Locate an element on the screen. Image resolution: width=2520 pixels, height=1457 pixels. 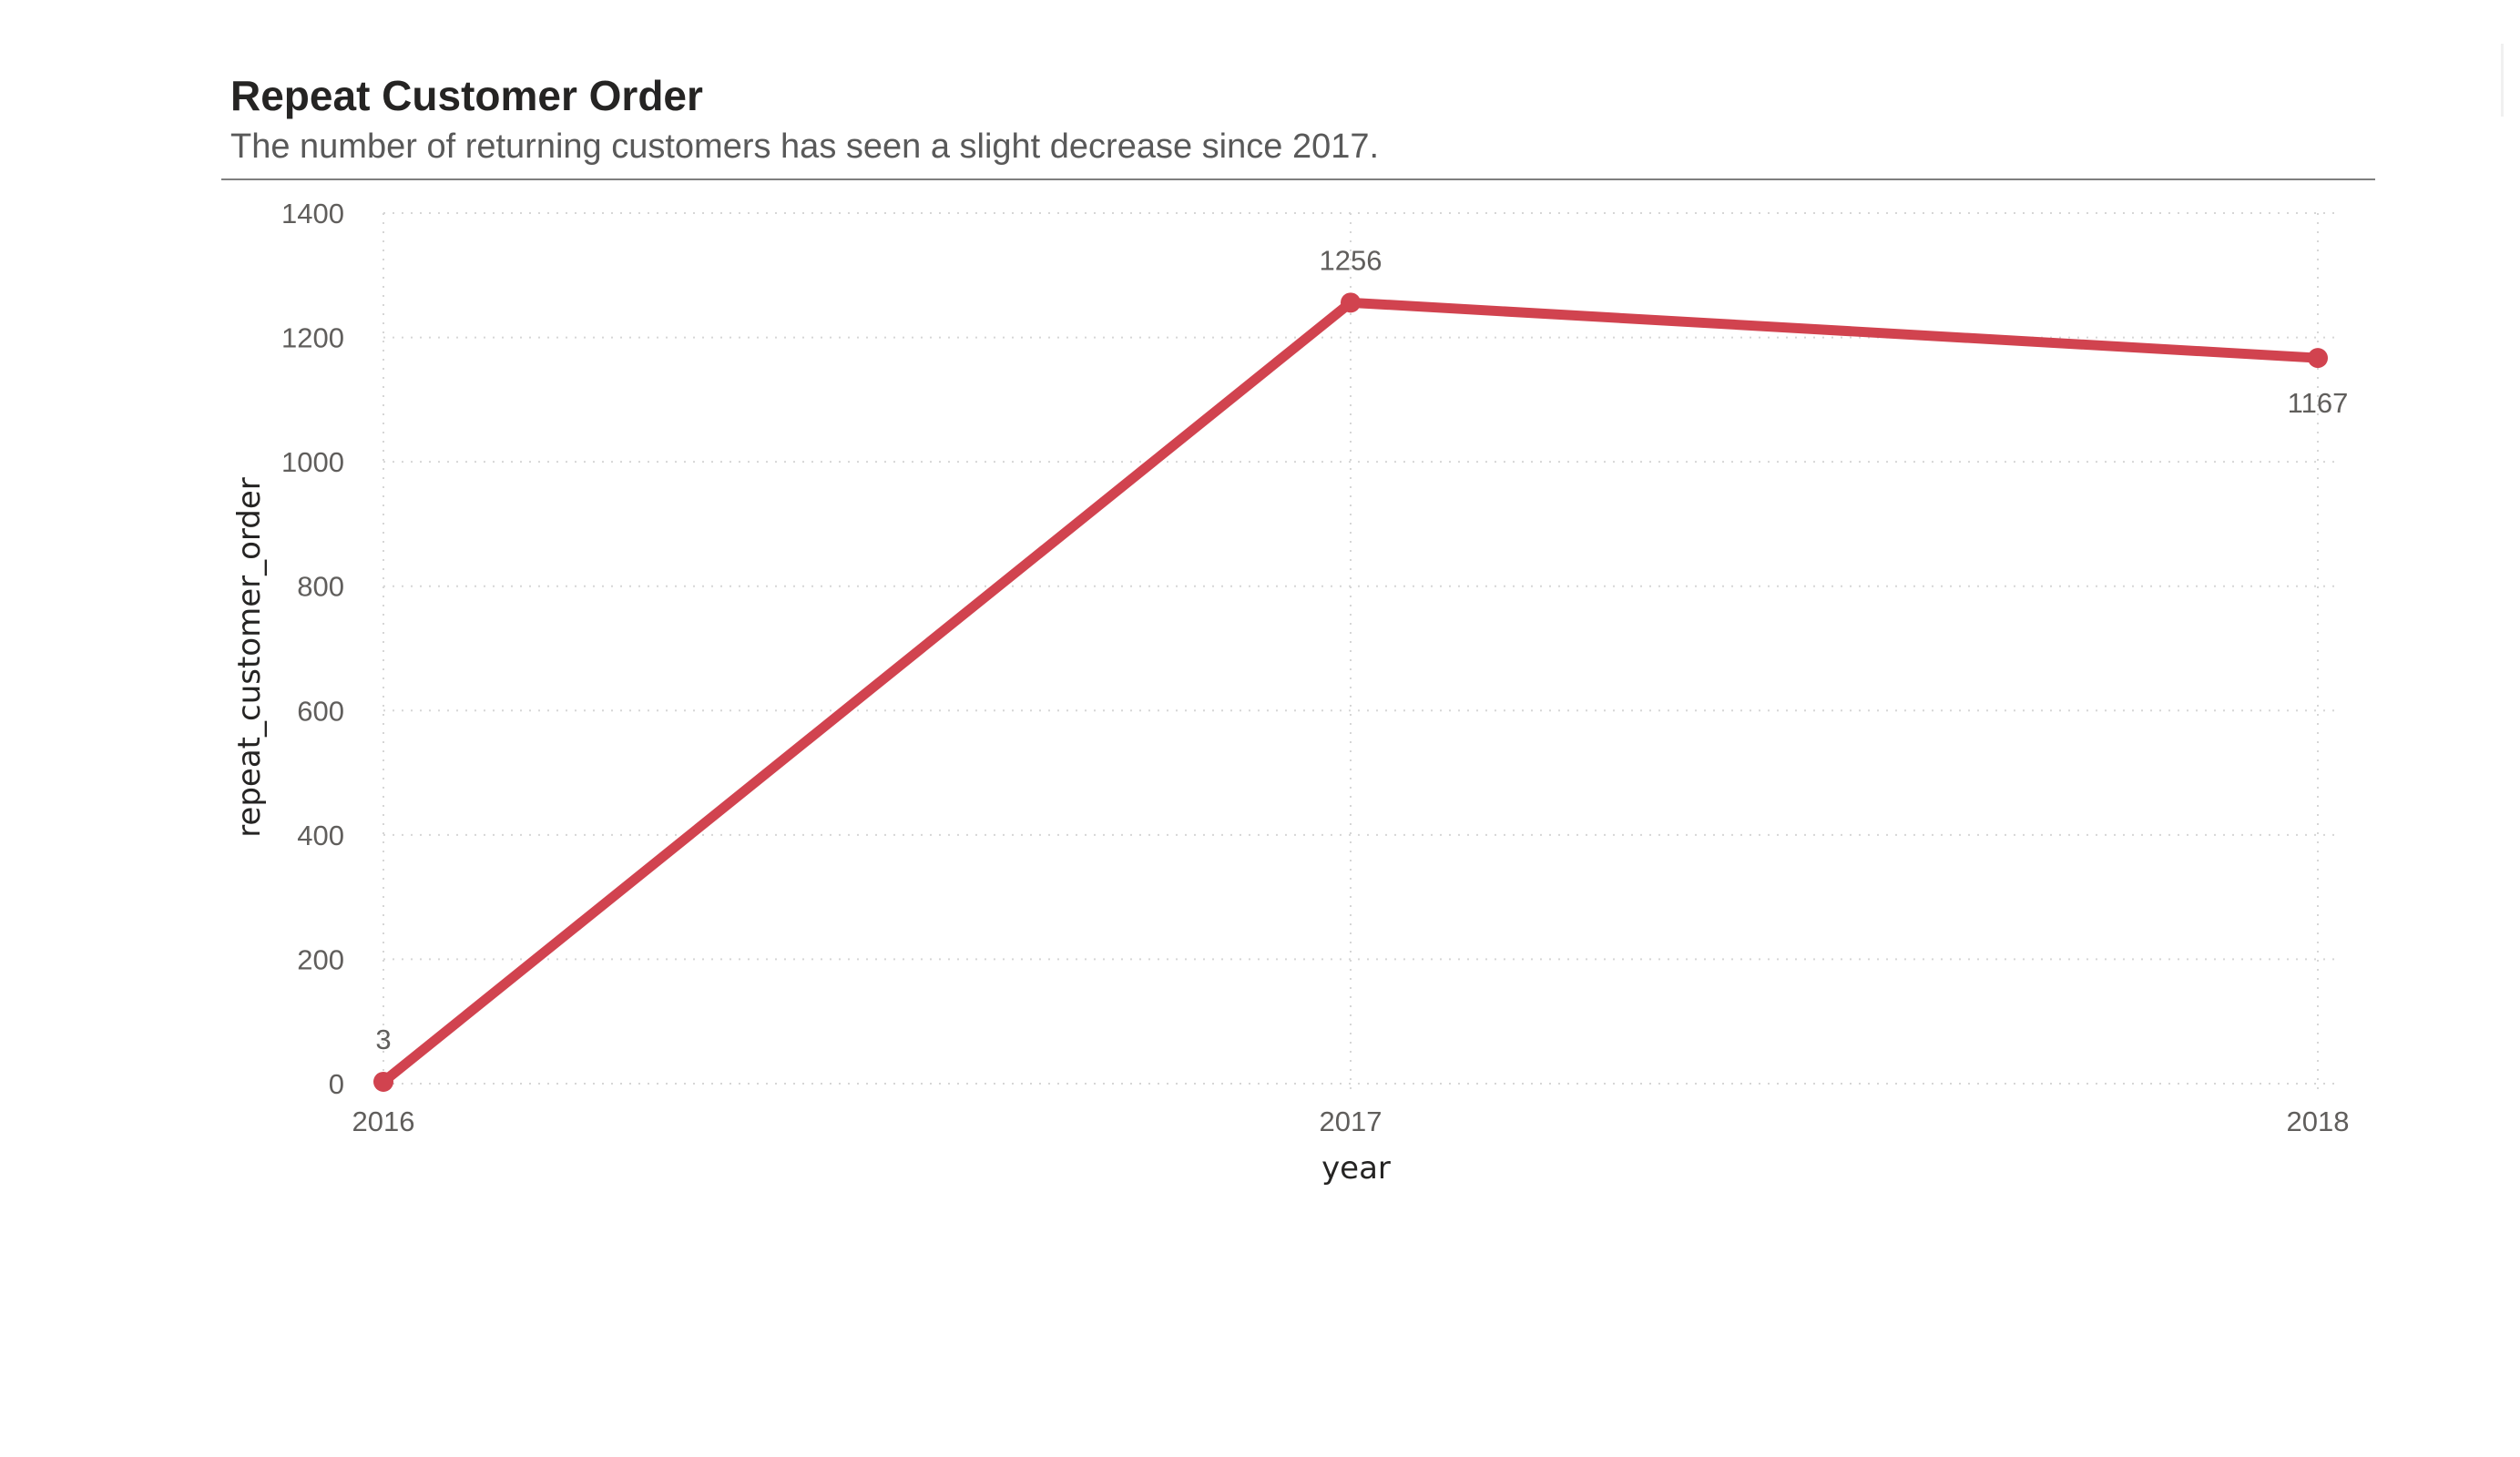
y-tick-label: 600 is located at coordinates (321, 711).